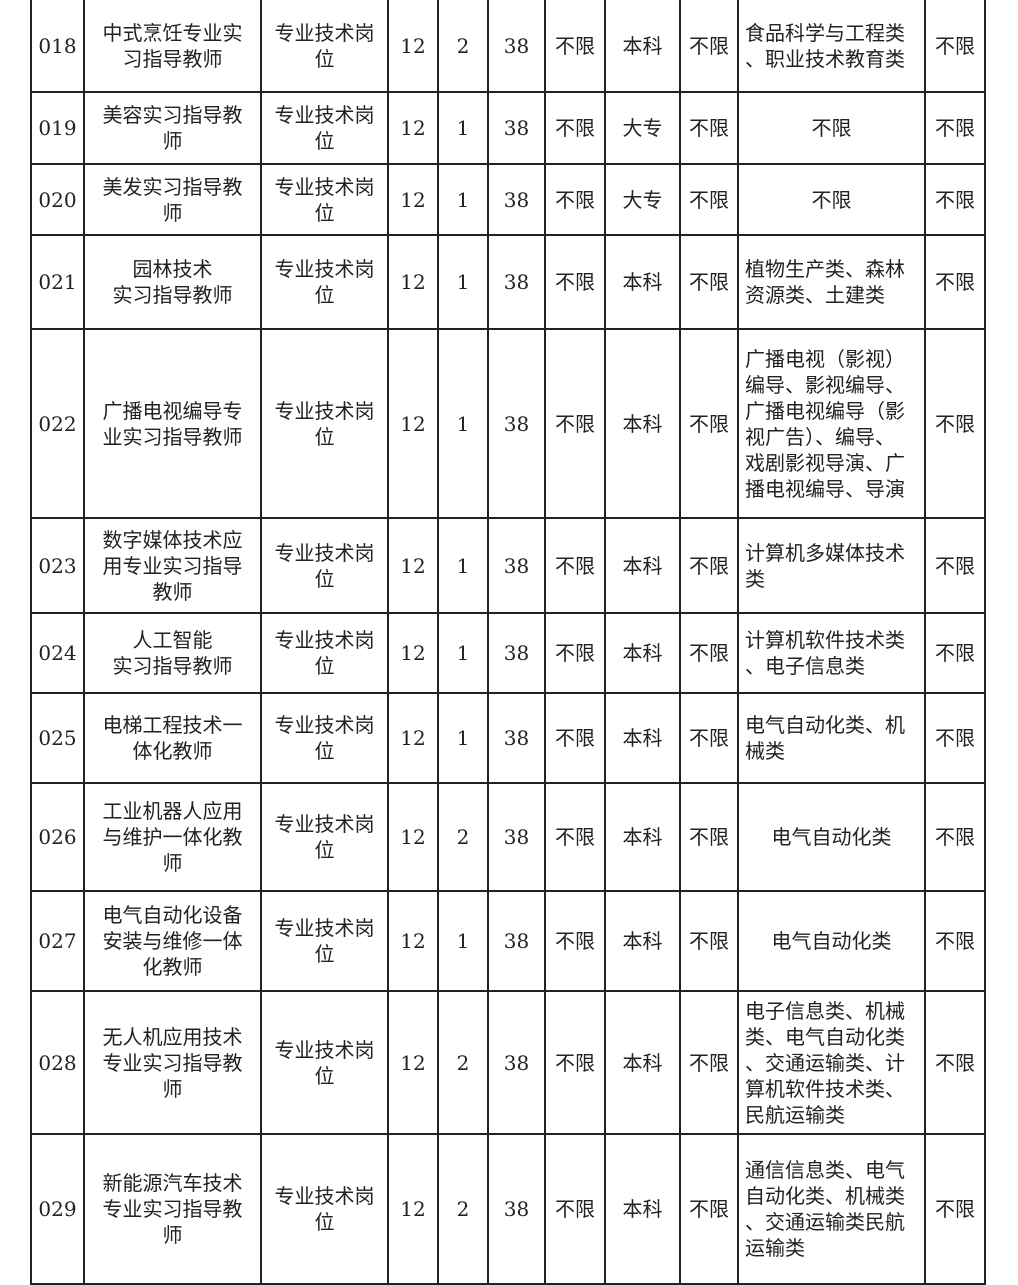 This screenshot has width=1018, height=1285. Describe the element at coordinates (172, 565) in the screenshot. I see `cell-name: 数字媒体技术应 用专业实习指导 教师` at that location.